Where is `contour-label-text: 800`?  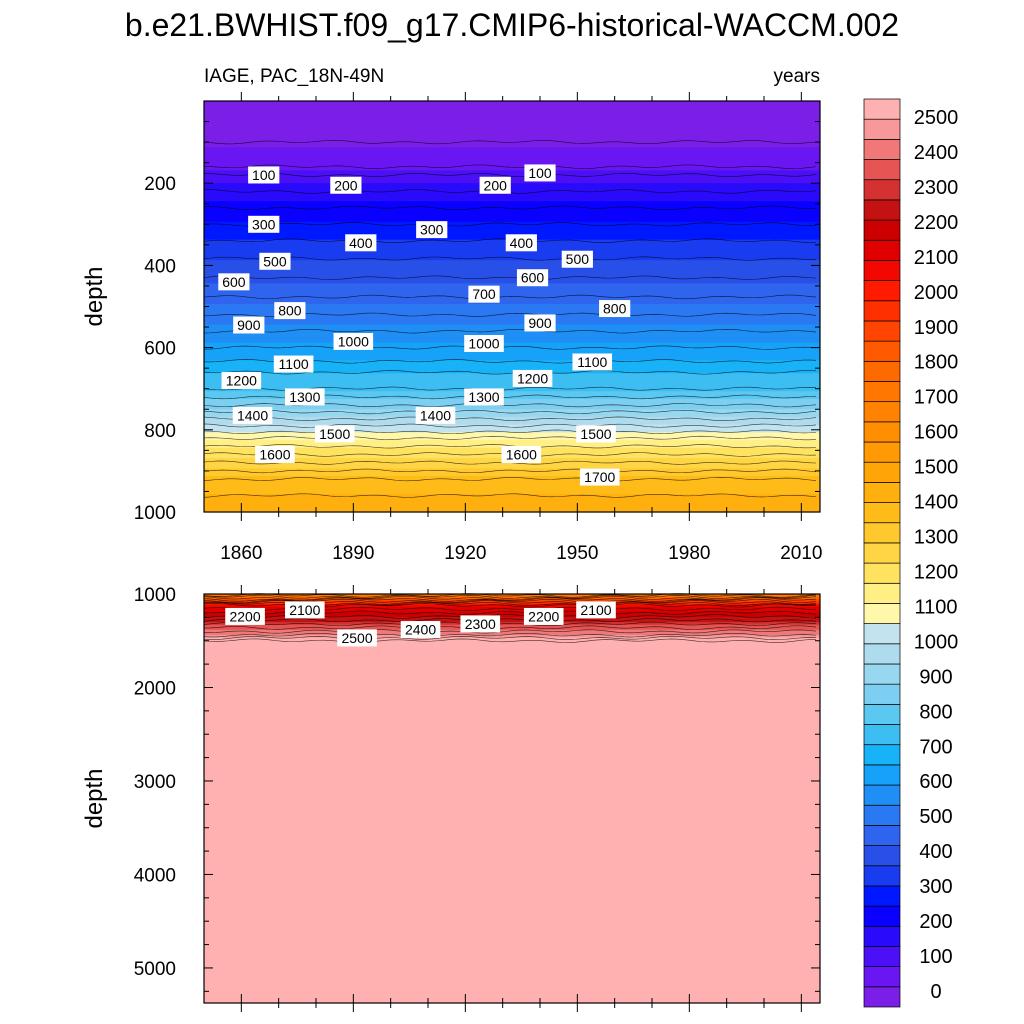
contour-label-text: 800 is located at coordinates (615, 309).